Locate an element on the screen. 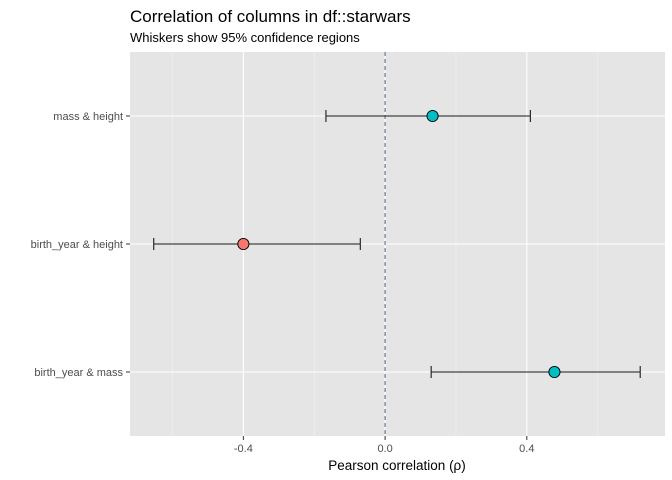 This screenshot has width=672, height=480. chart-title: Correlation of columns in df::starwars is located at coordinates (270, 16).